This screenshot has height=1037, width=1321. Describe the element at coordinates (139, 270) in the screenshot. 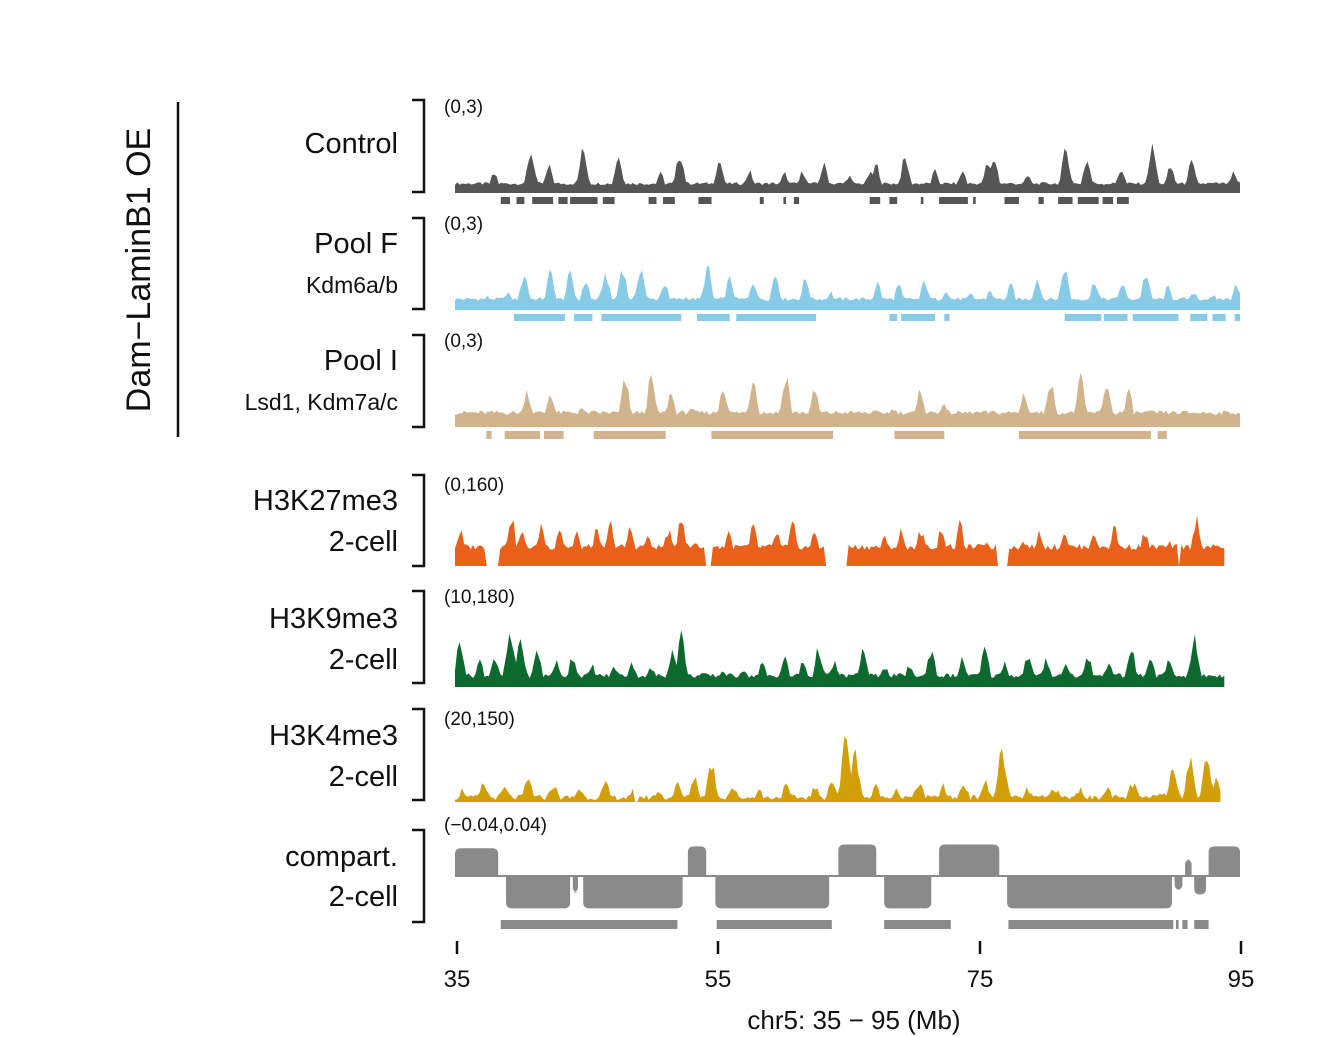

I see `group-label: Dam−LaminB1 OE` at that location.